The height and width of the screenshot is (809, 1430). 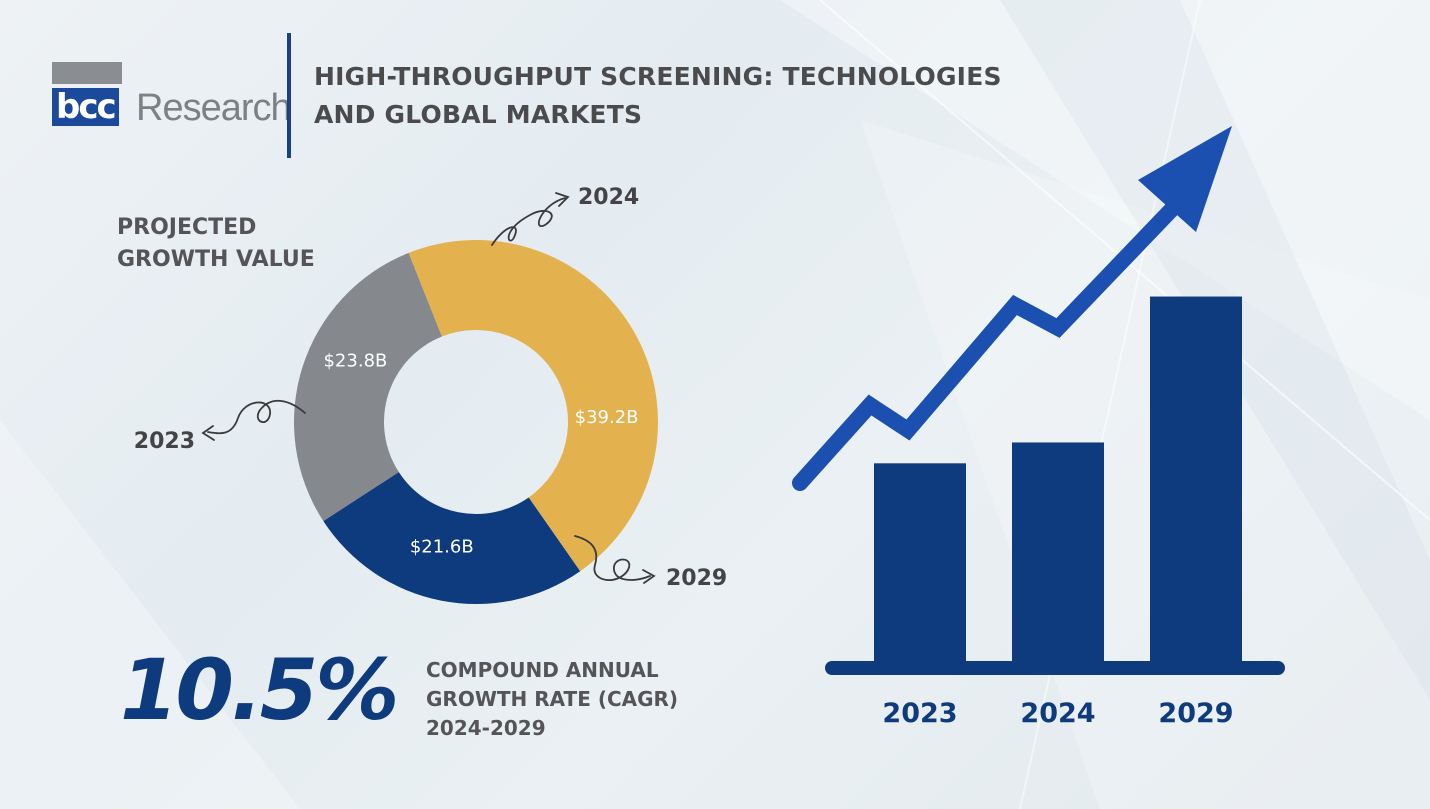 What do you see at coordinates (528, 221) in the screenshot?
I see `callout-arrow-2024` at bounding box center [528, 221].